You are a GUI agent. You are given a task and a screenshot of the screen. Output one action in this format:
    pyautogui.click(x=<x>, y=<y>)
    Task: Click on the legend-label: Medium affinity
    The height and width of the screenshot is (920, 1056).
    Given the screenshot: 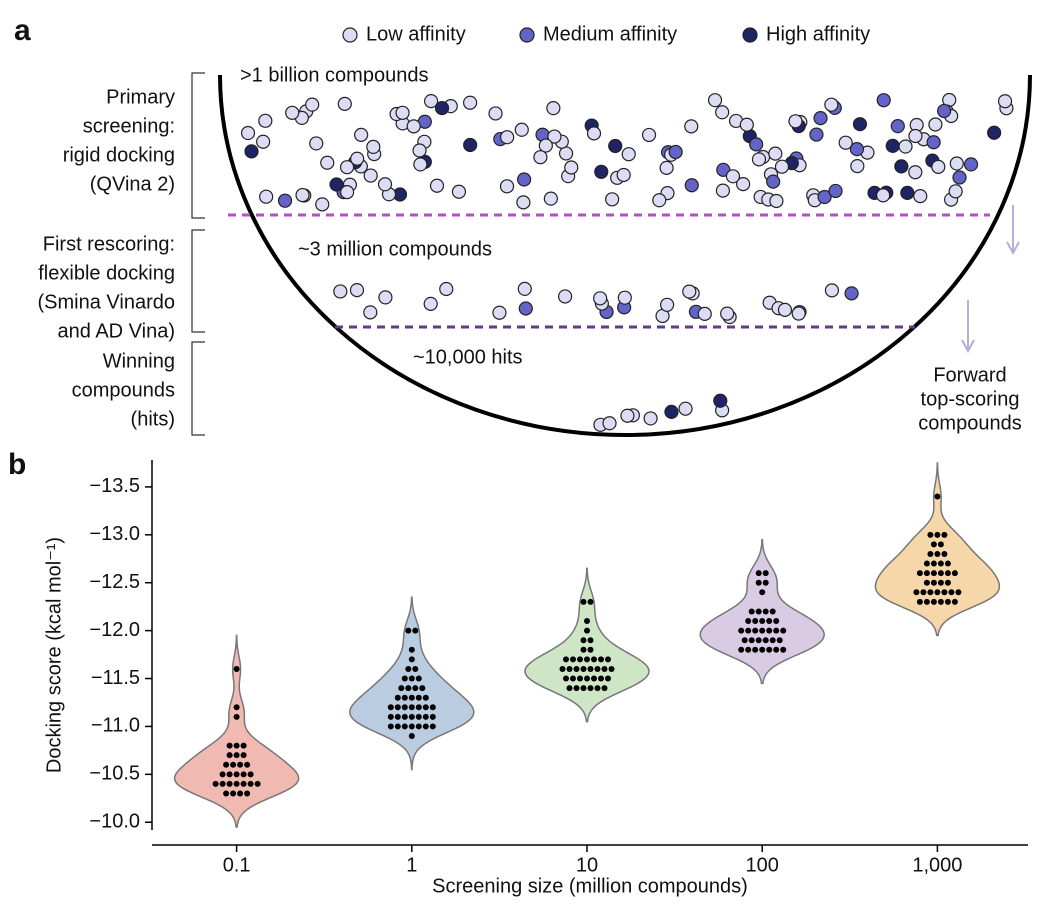 What is the action you would take?
    pyautogui.click(x=610, y=34)
    